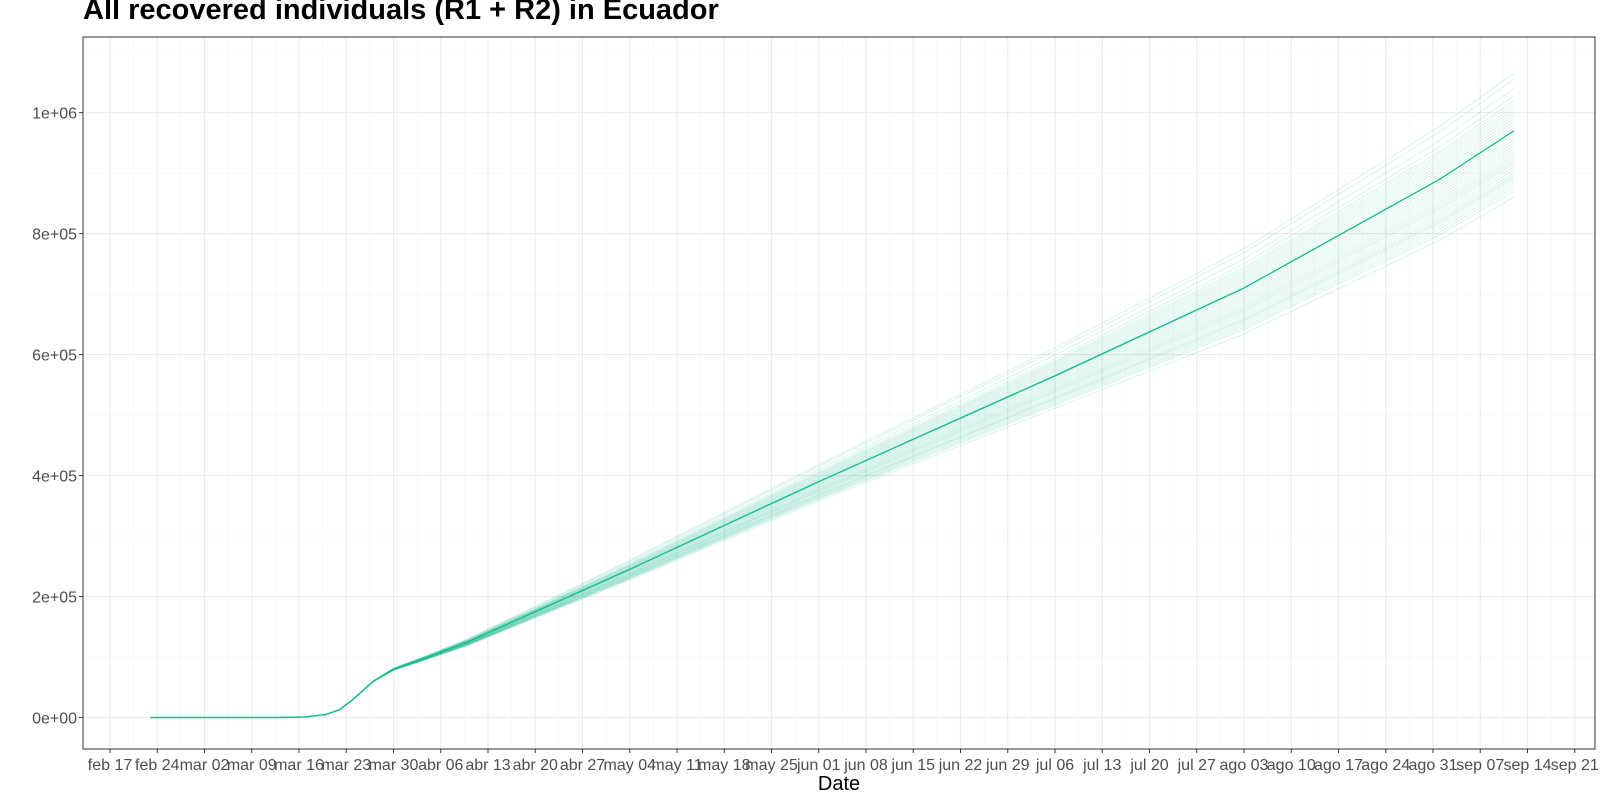 The width and height of the screenshot is (1600, 800). I want to click on x-tick-label: sep 07, so click(1480, 765).